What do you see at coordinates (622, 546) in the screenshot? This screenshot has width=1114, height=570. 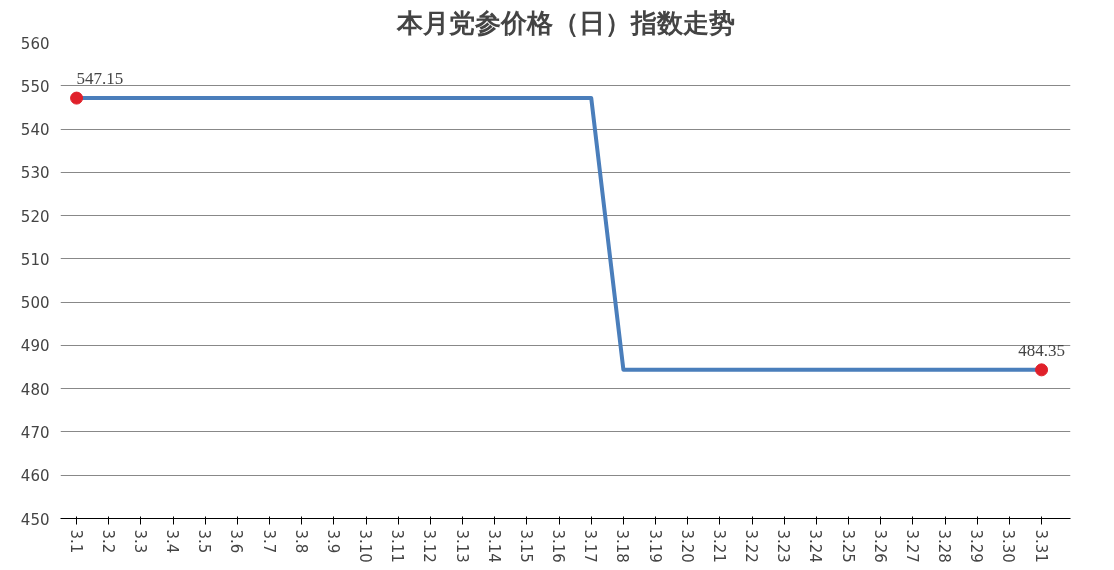 I see `x-tick-label: 3.18` at bounding box center [622, 546].